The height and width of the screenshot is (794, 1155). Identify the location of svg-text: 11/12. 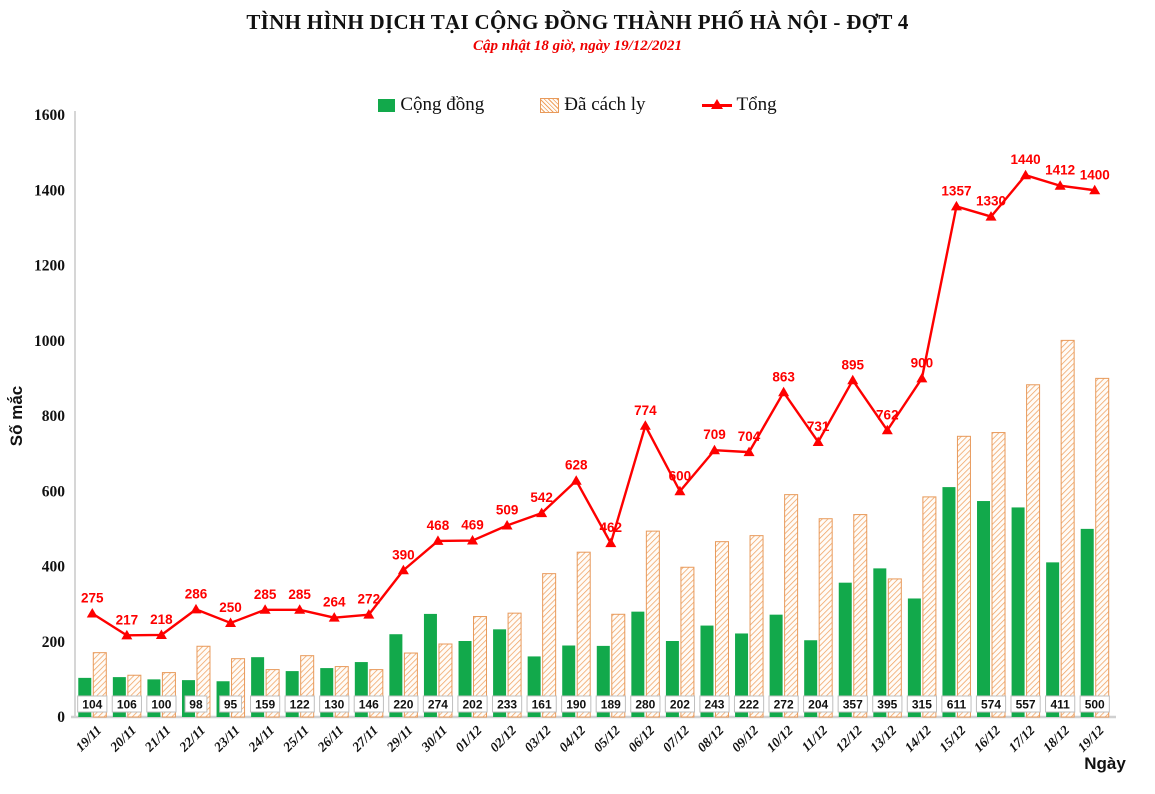
(814, 738).